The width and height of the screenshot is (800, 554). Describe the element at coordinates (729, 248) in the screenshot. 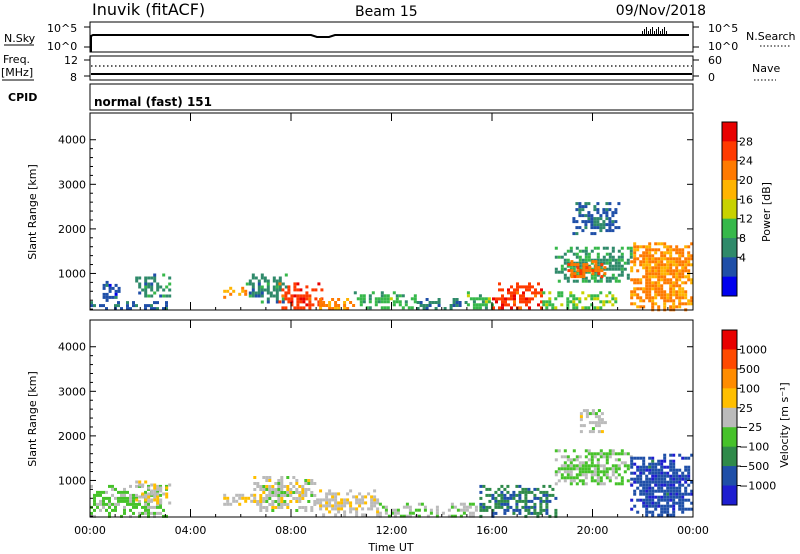

I see `colorbar-segment` at that location.